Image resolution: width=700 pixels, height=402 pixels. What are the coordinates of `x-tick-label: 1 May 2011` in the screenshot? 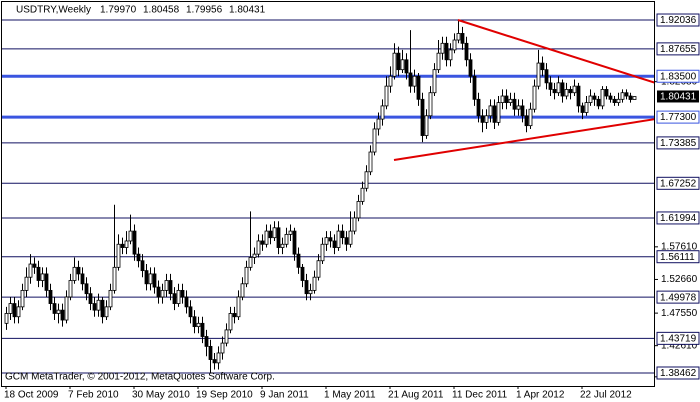 It's located at (350, 395).